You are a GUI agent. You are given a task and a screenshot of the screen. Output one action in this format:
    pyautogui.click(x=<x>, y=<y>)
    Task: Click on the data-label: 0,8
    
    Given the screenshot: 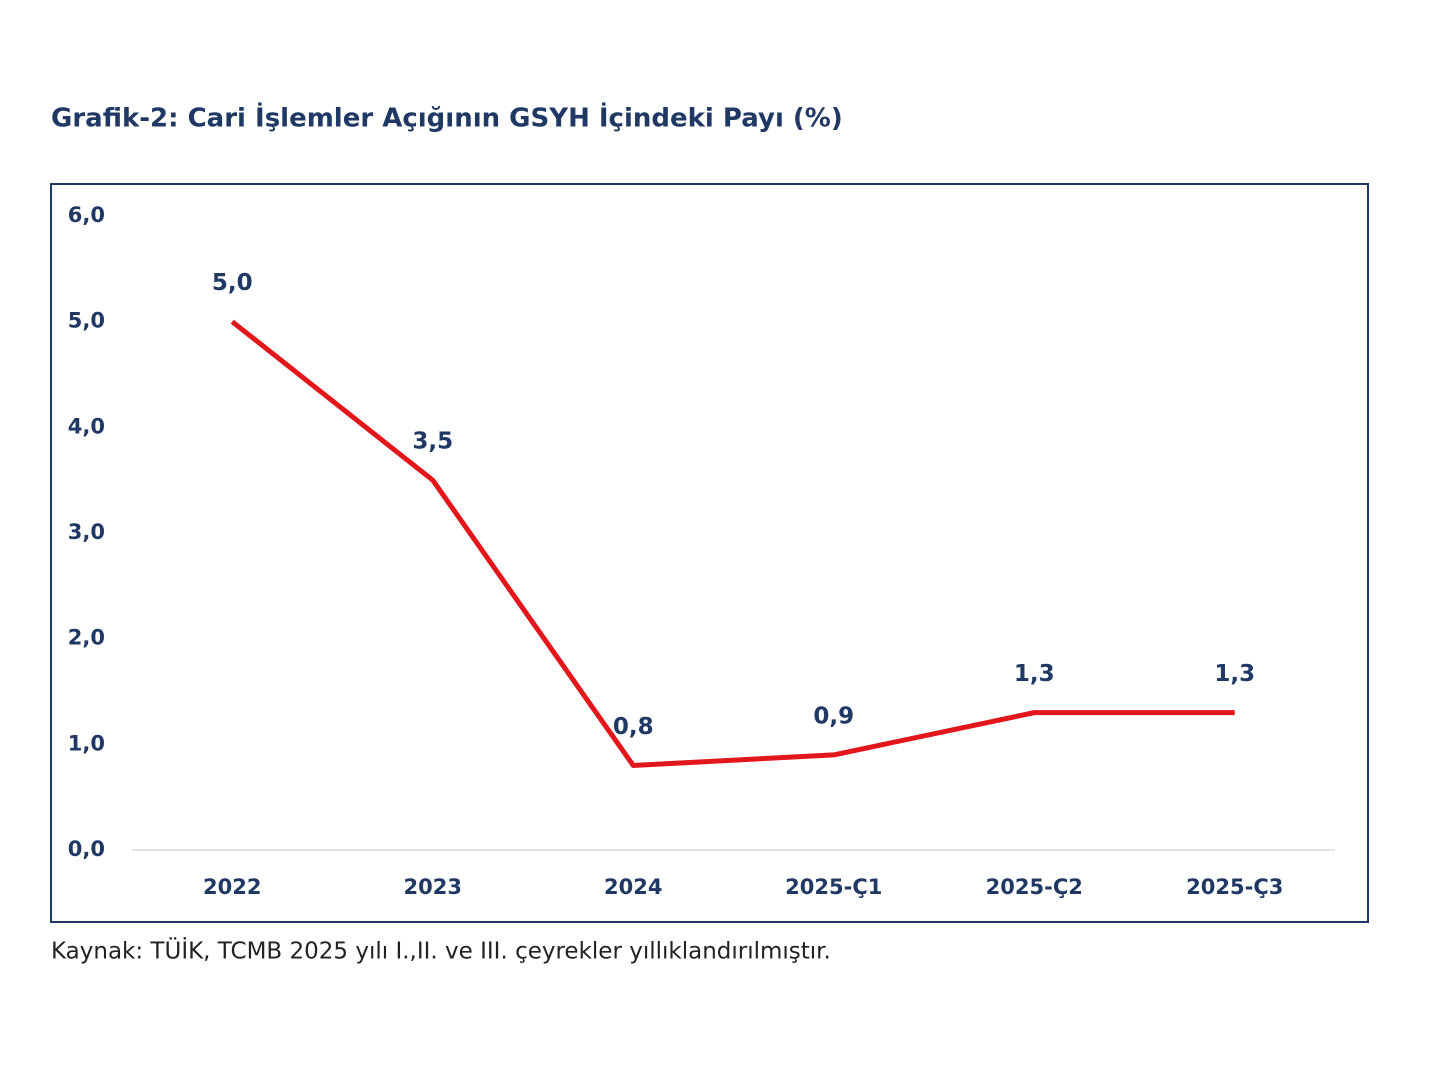 What is the action you would take?
    pyautogui.click(x=633, y=727)
    